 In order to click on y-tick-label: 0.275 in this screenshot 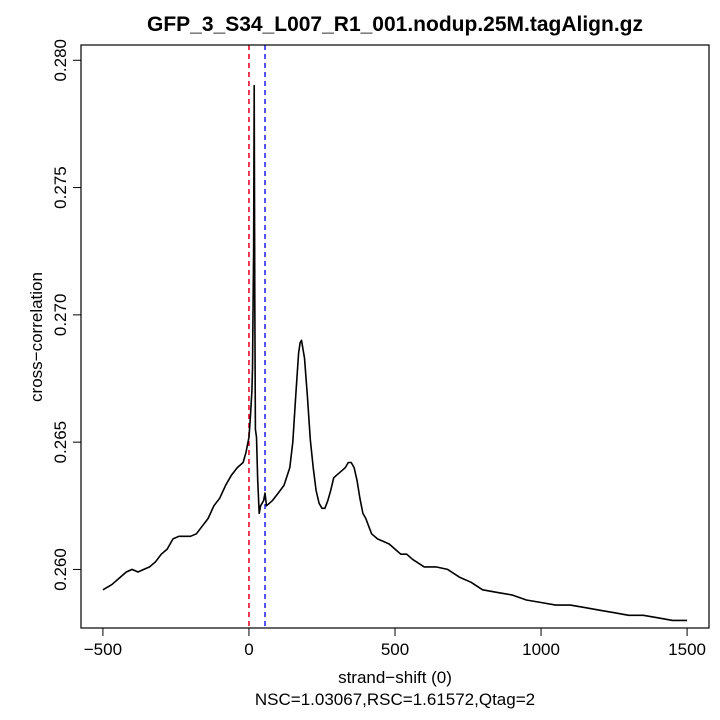, I will do `click(60, 187)`.